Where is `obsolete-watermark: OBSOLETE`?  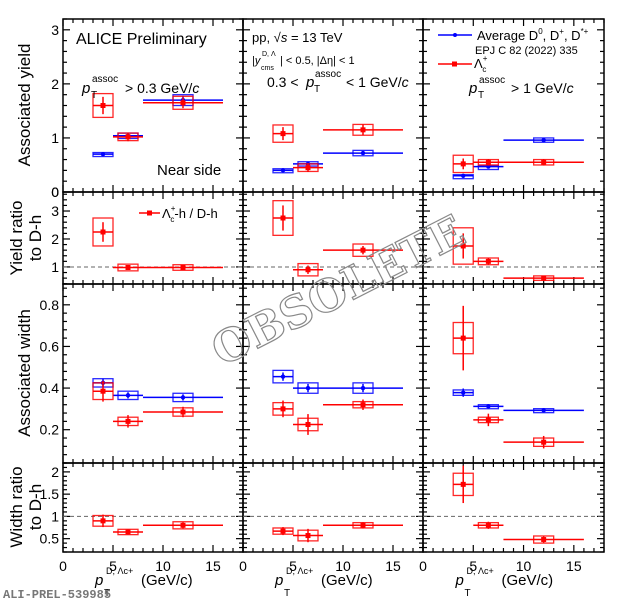 obsolete-watermark: OBSOLETE is located at coordinates (338, 291).